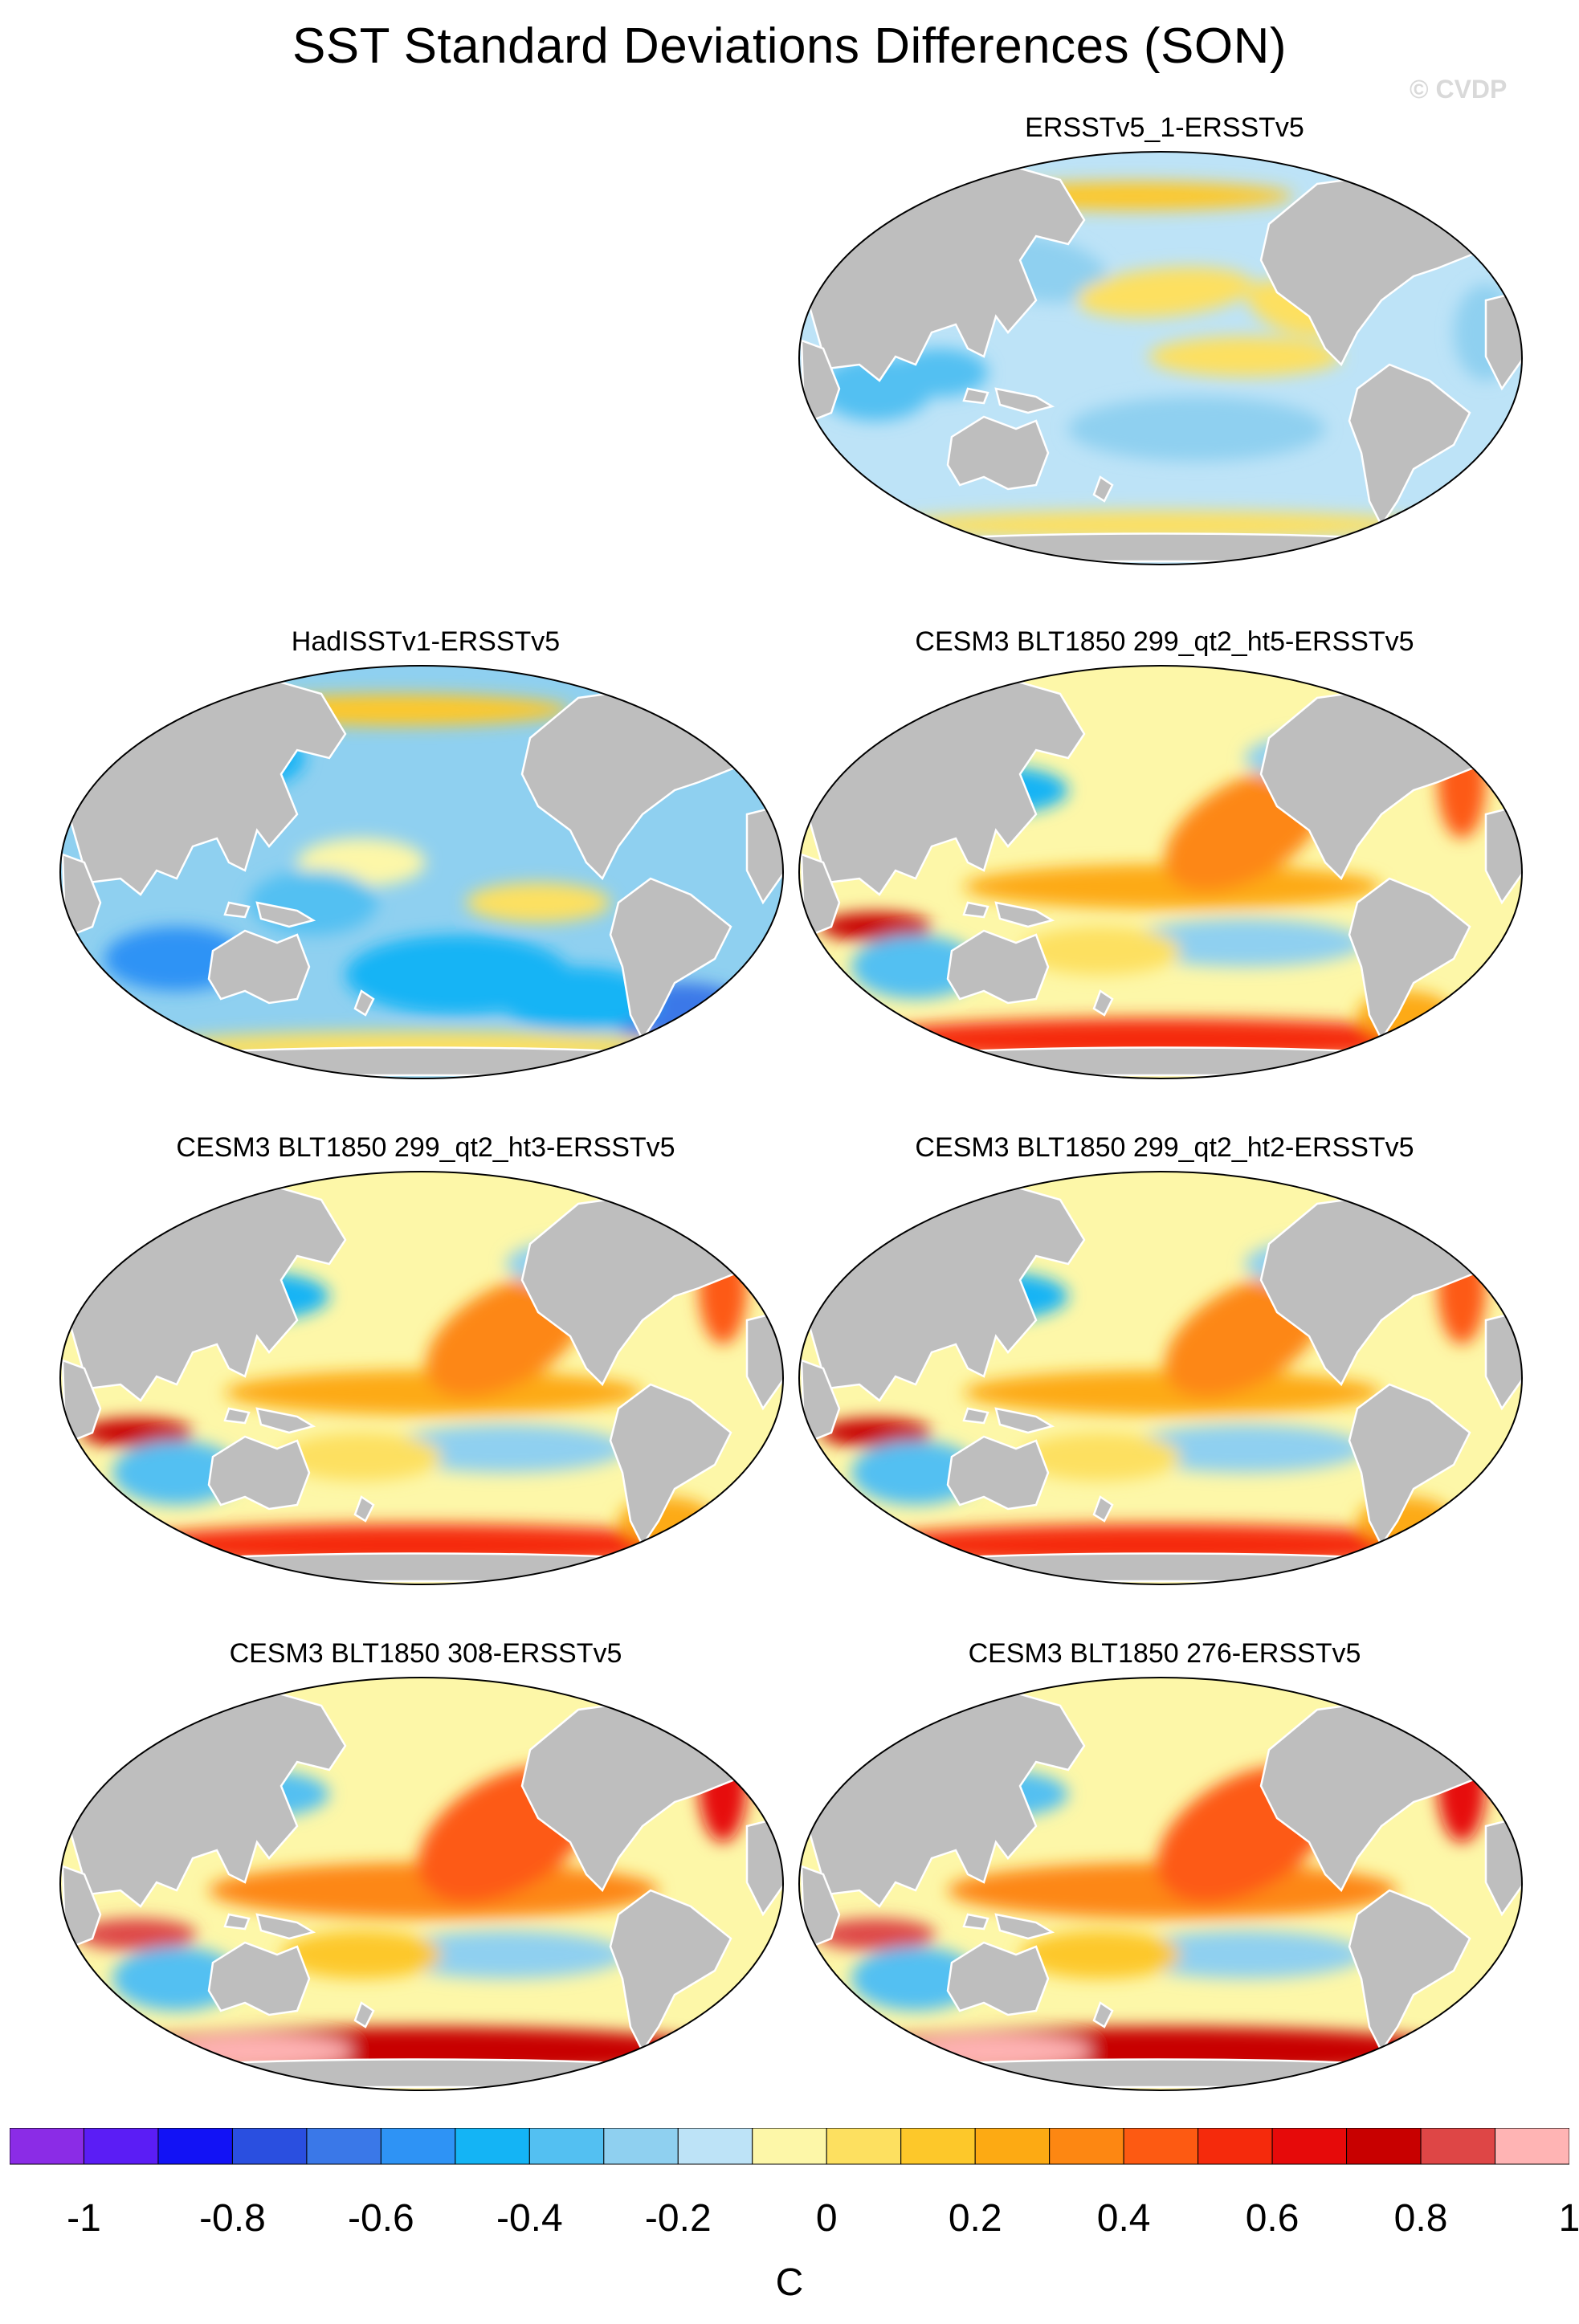 The width and height of the screenshot is (1579, 2324). Describe the element at coordinates (1272, 2219) in the screenshot. I see `colorbar-tick-label: 0.6` at that location.